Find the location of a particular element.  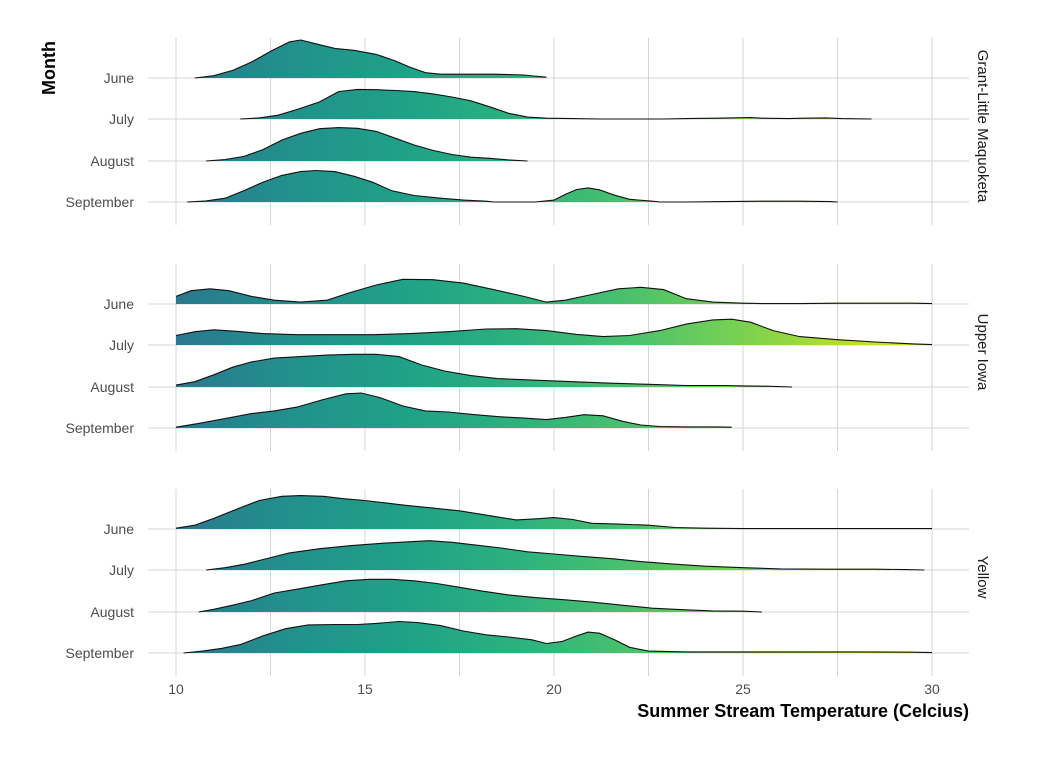

facet-strip-label: Grant-Little Maquoketa is located at coordinates (982, 126).